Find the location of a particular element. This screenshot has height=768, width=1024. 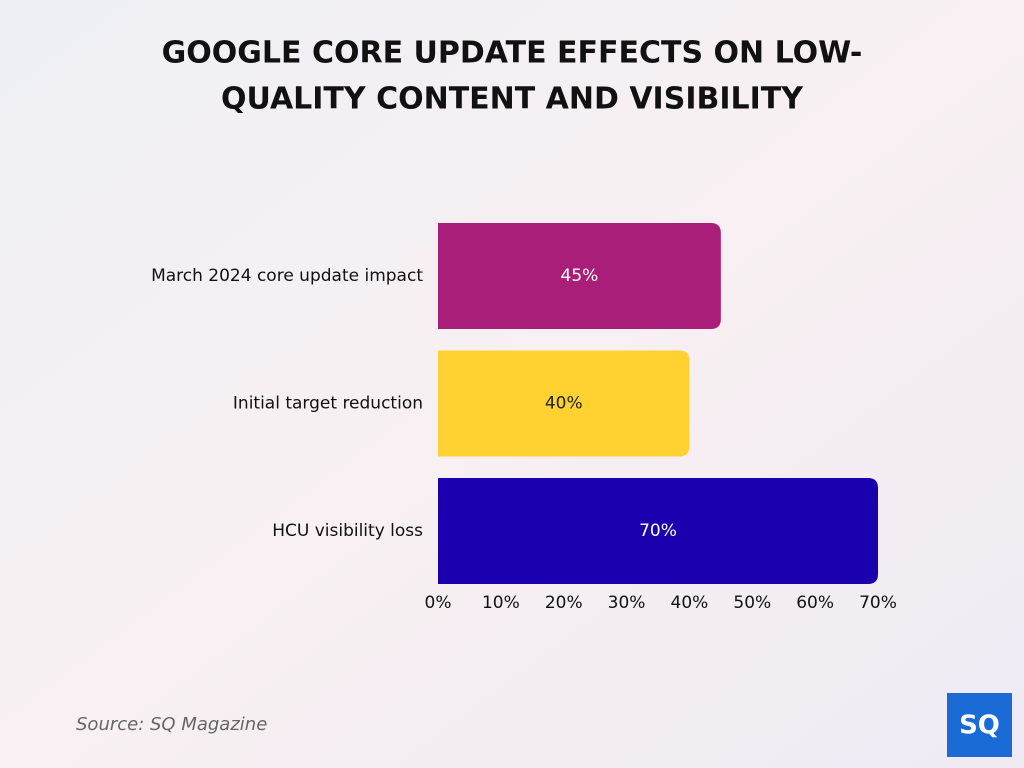

x-tick-label: 20% is located at coordinates (564, 603).